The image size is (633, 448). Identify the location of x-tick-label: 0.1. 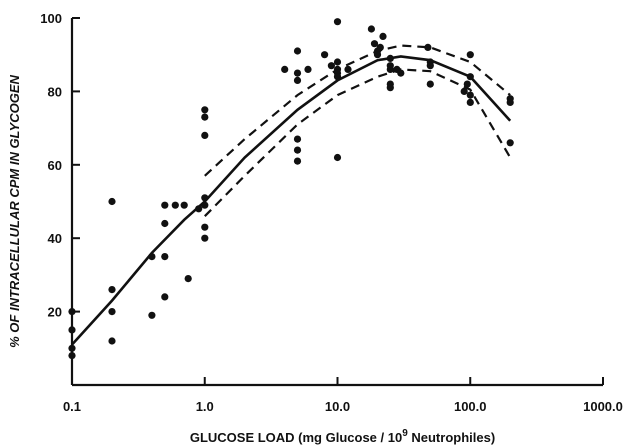
(72, 406).